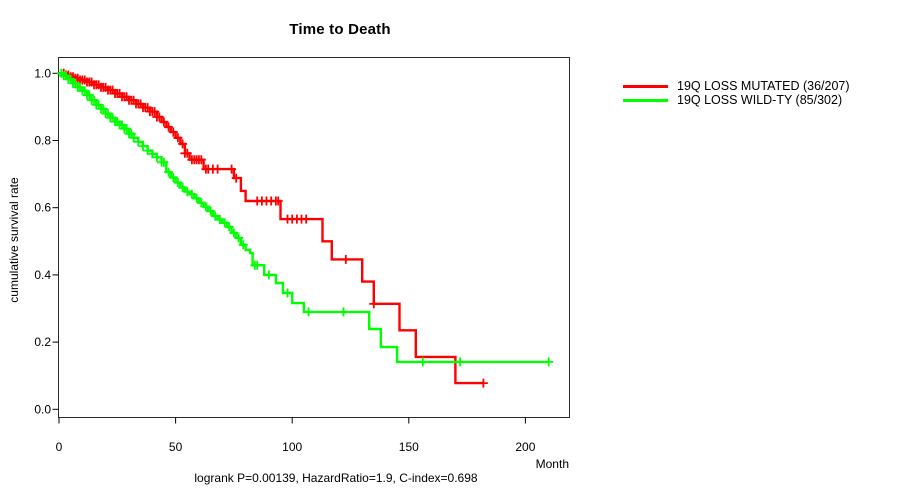 The height and width of the screenshot is (500, 900). Describe the element at coordinates (645, 100) in the screenshot. I see `legend-line-green` at that location.